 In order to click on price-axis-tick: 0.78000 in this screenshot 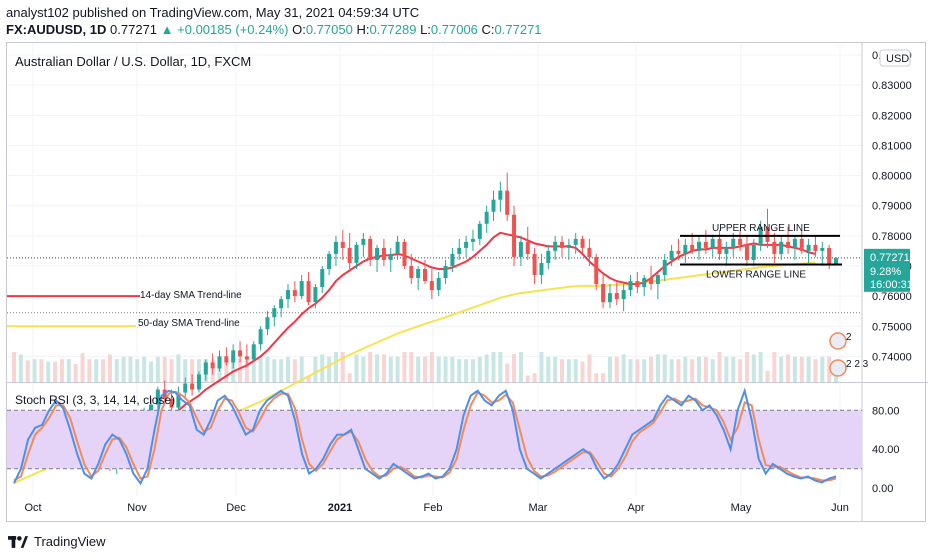, I will do `click(892, 237)`.